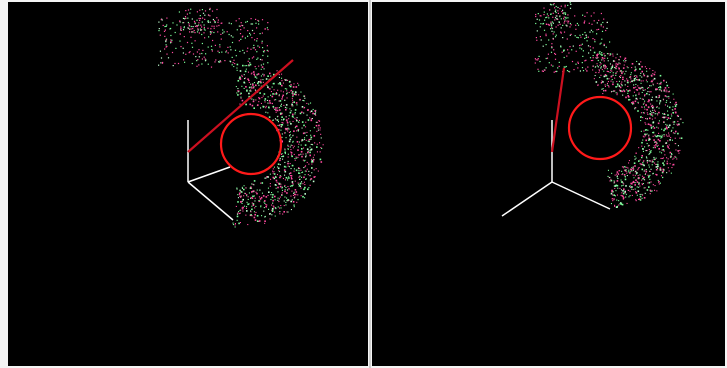 This screenshot has height=368, width=727. What do you see at coordinates (241, 117) in the screenshot?
I see `point-cloud-left` at bounding box center [241, 117].